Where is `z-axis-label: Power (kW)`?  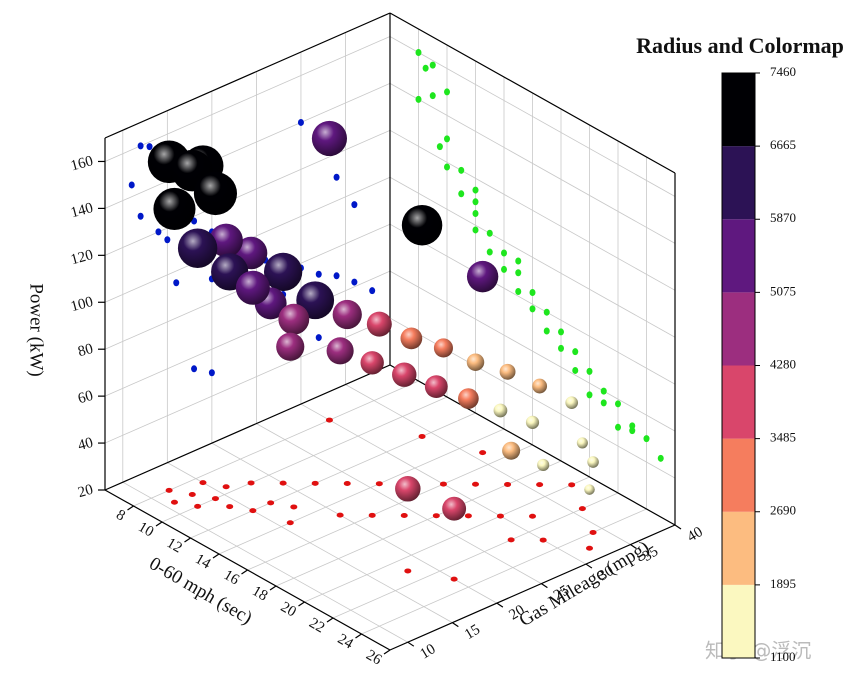 z-axis-label: Power (kW) is located at coordinates (36, 329).